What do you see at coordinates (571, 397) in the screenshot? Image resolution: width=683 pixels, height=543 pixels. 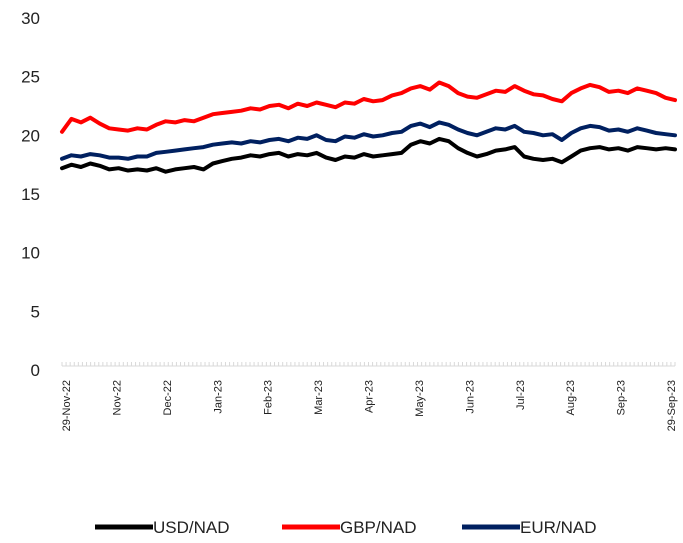 I see `x-tick-label: Aug-23` at bounding box center [571, 397].